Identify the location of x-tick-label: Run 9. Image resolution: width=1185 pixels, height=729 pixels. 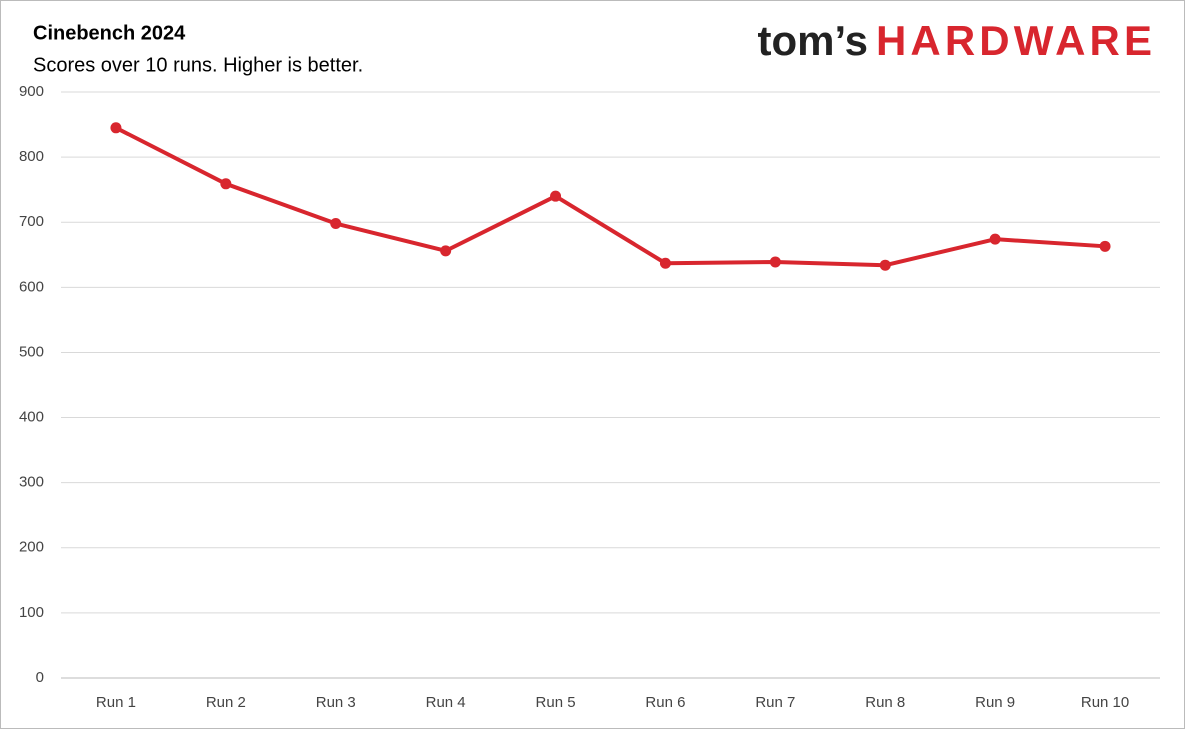
(995, 702).